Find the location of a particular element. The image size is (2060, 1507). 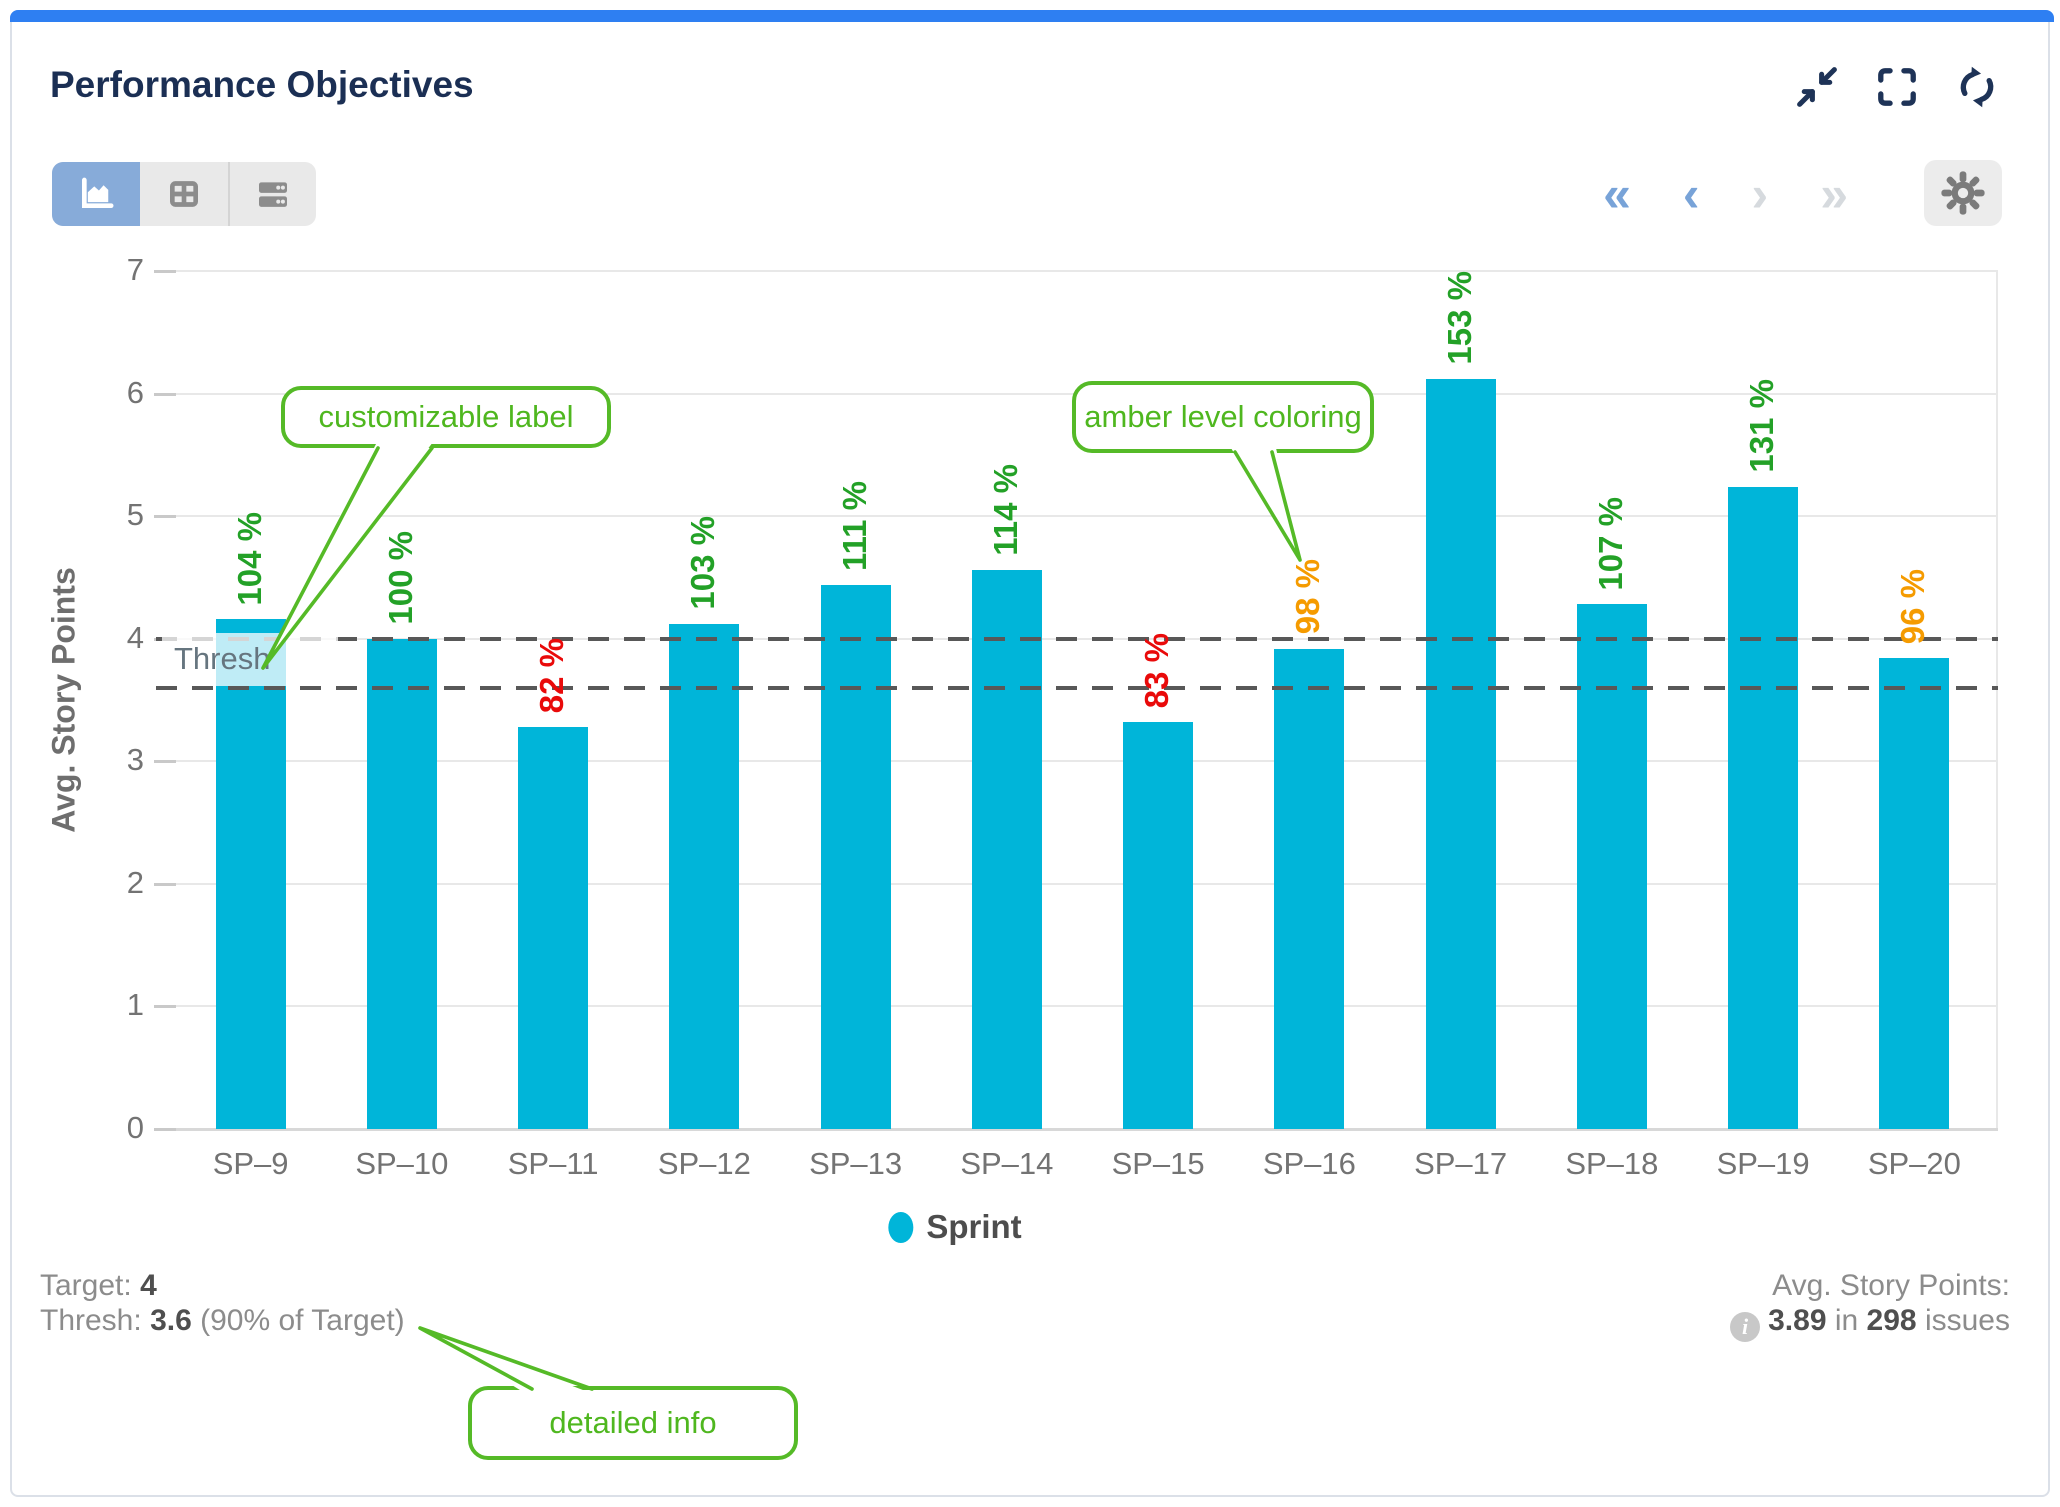

area-chart-view-icon is located at coordinates (98, 193).